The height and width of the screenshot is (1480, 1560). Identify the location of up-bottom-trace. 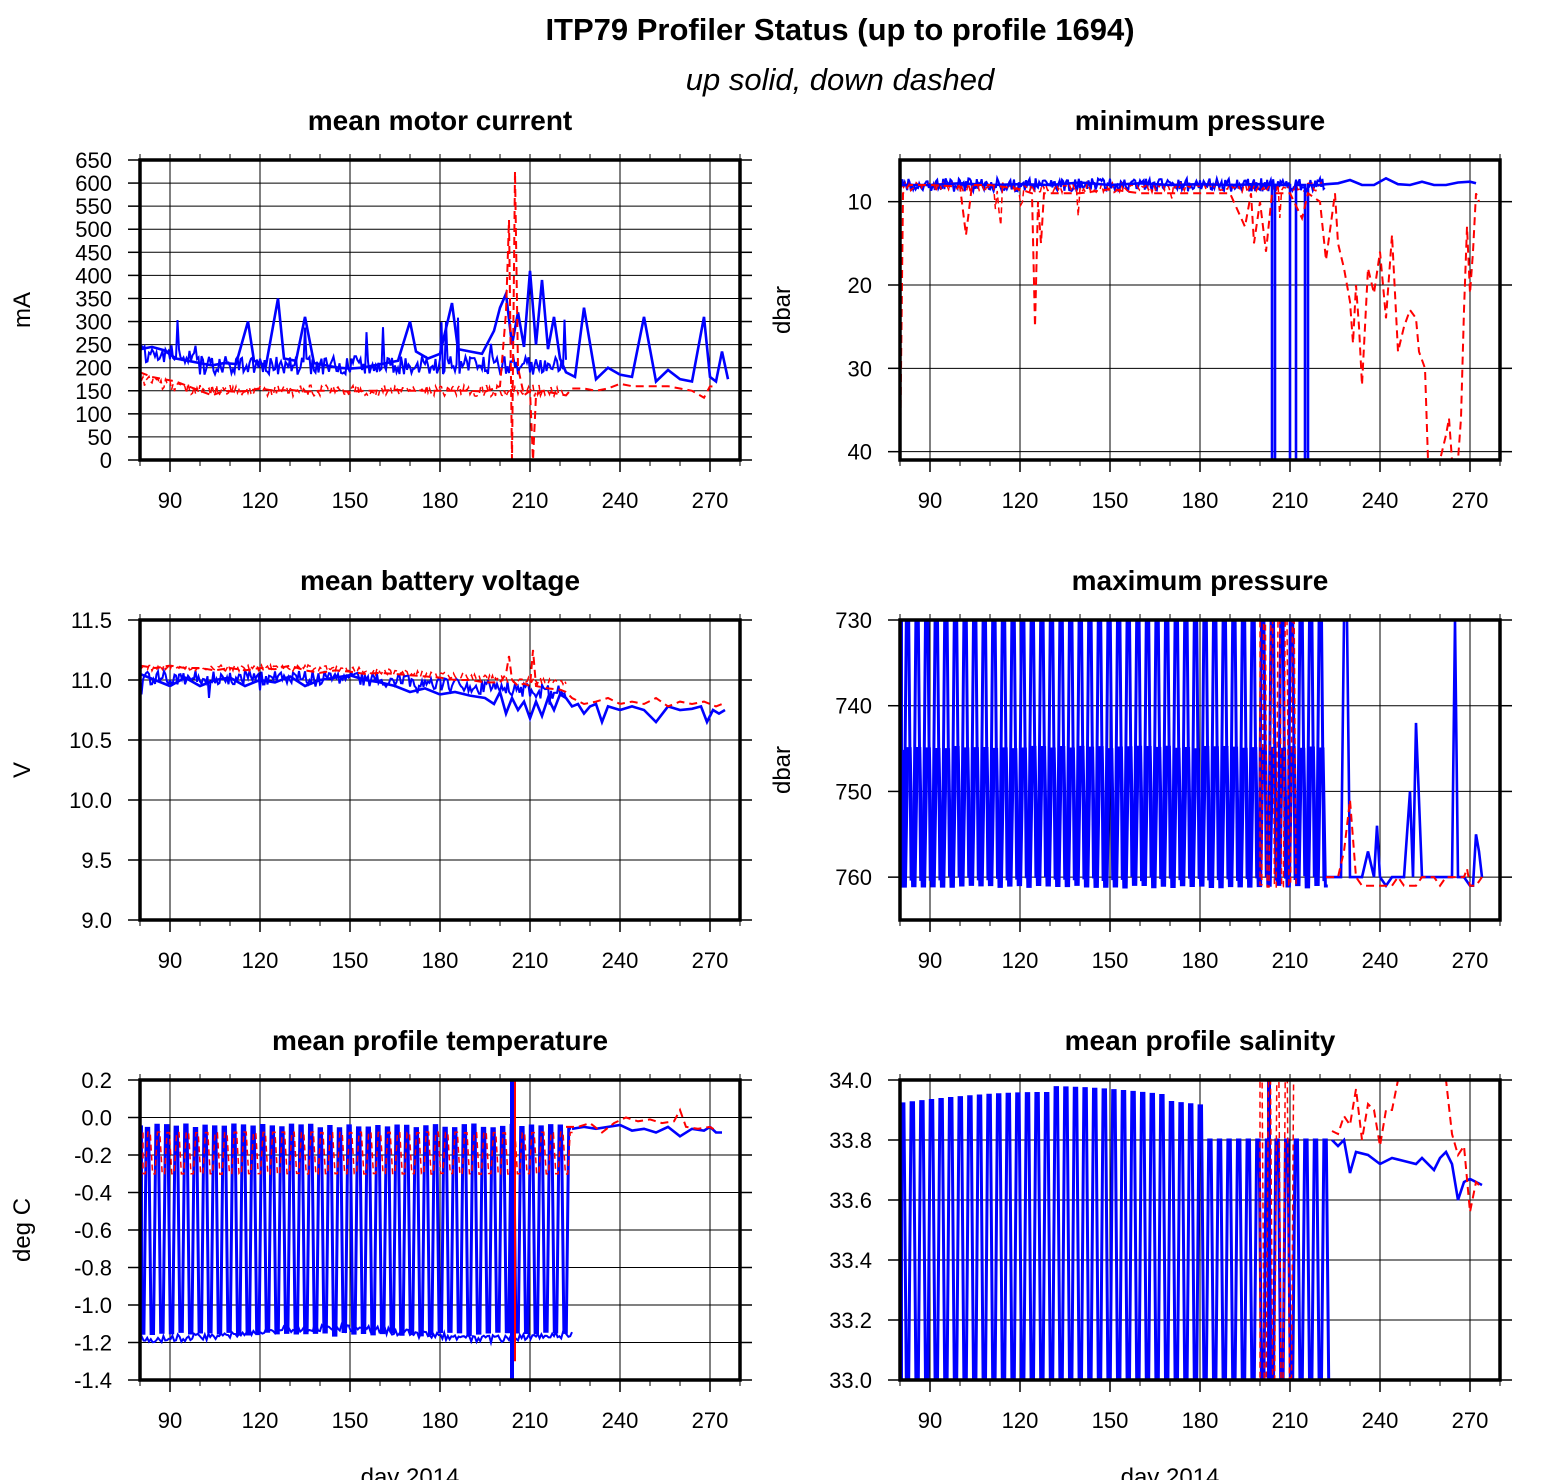
(356, 1334).